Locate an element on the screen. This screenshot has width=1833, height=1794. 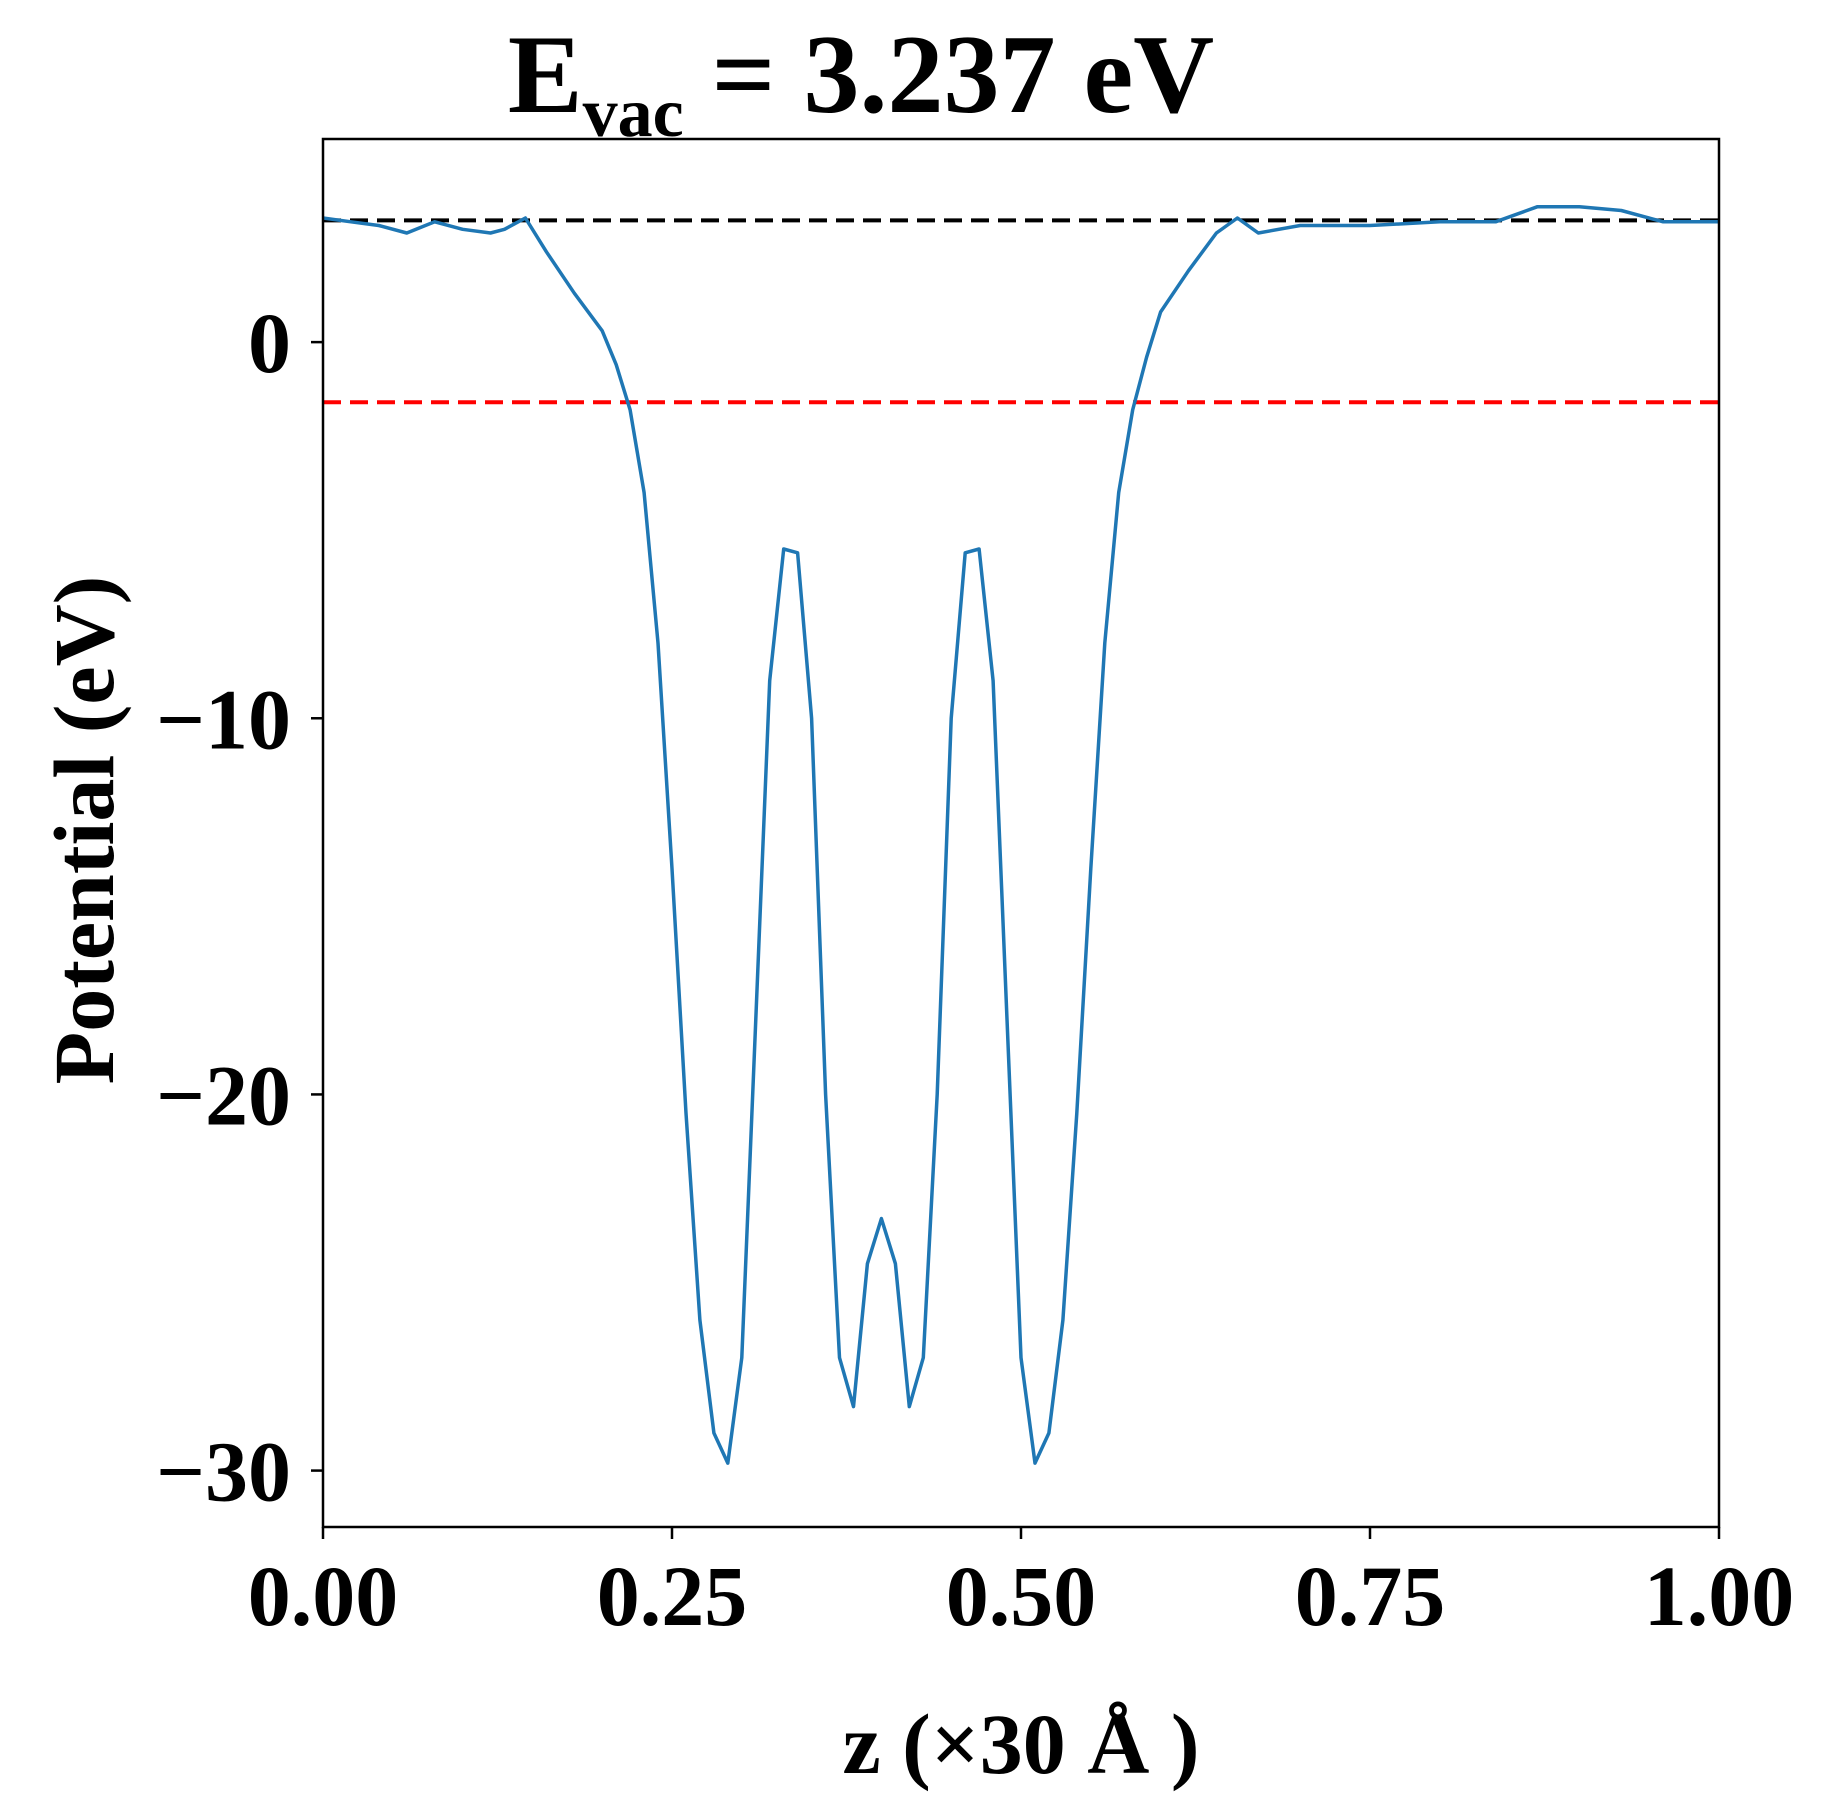
chart-title: Evac = 3.237 eV is located at coordinates (861, 82).